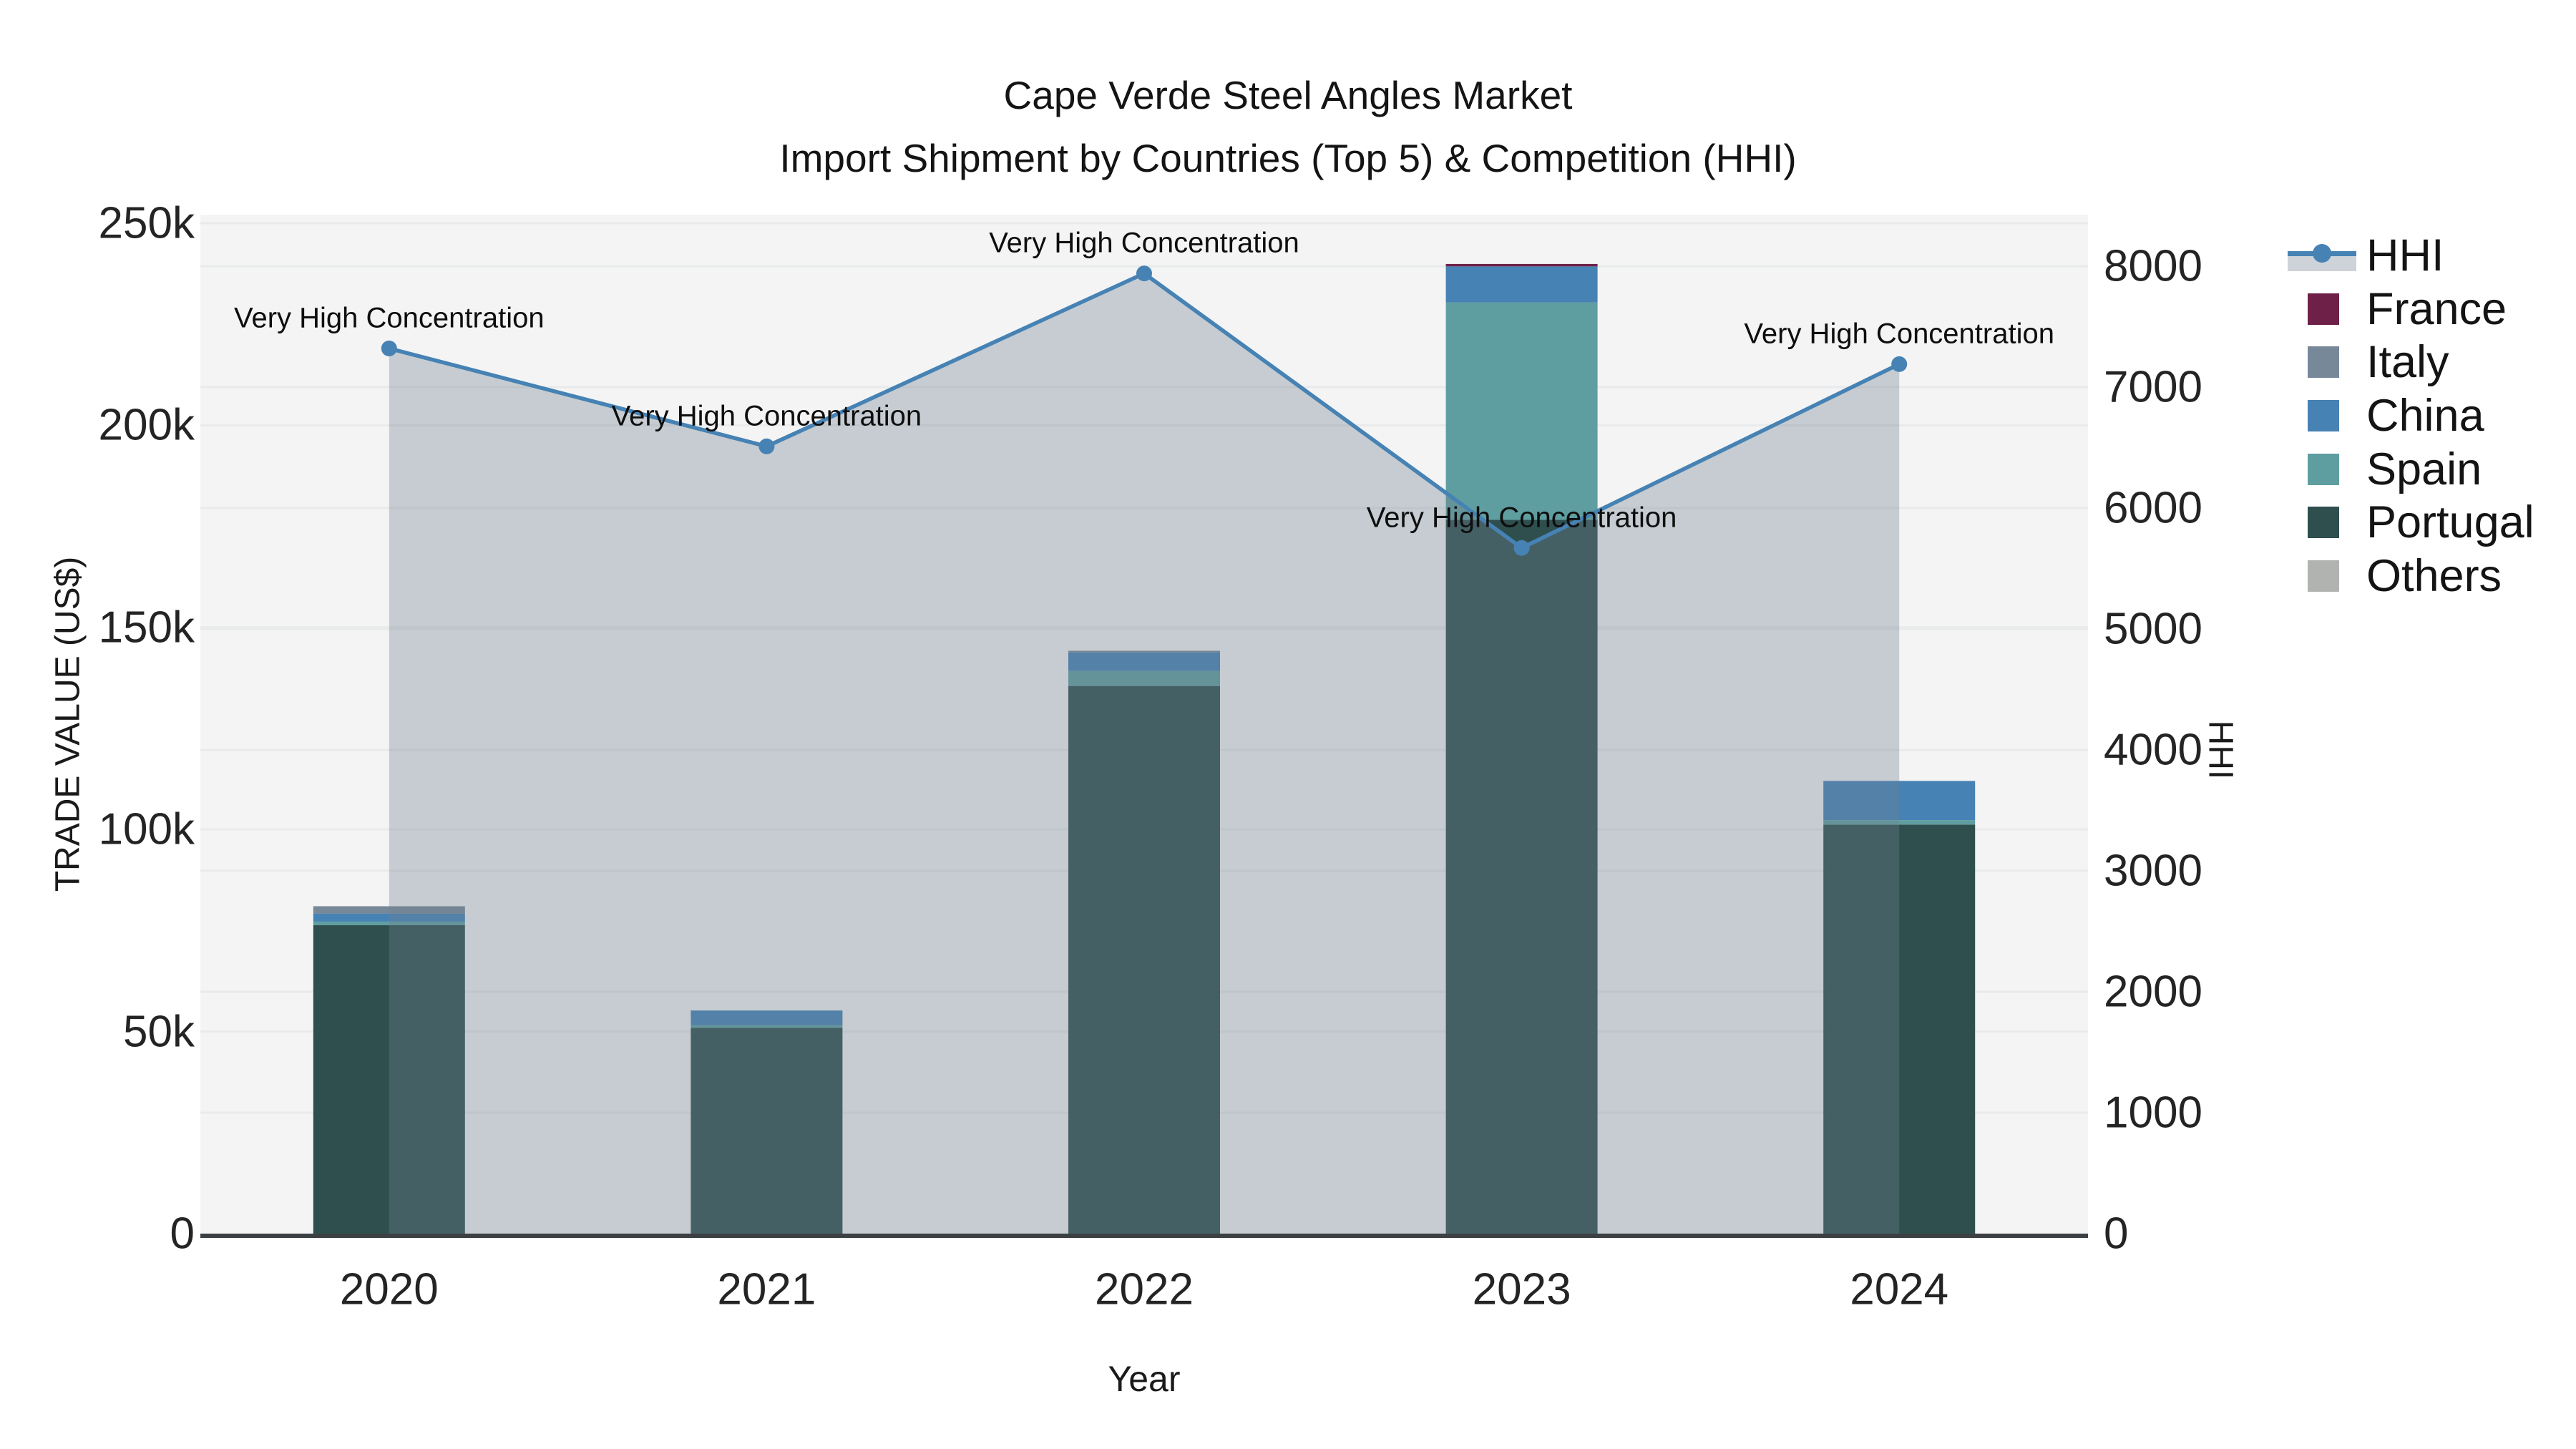  I want to click on france-swatch, so click(2323, 309).